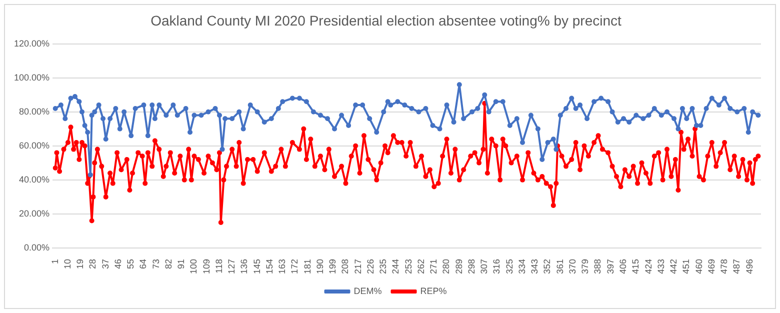 Image resolution: width=780 pixels, height=313 pixels. Describe the element at coordinates (597, 266) in the screenshot. I see `x-tick-label: 388` at that location.